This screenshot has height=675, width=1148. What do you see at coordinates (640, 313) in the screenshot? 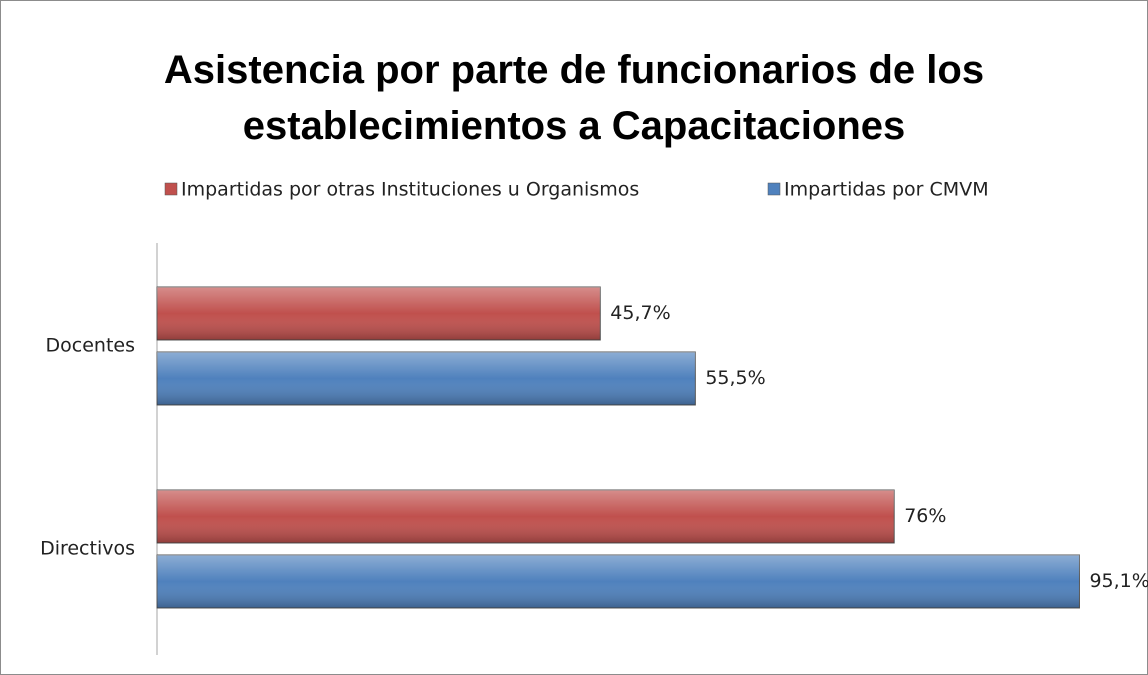
I see `data-label: 45,7%` at bounding box center [640, 313].